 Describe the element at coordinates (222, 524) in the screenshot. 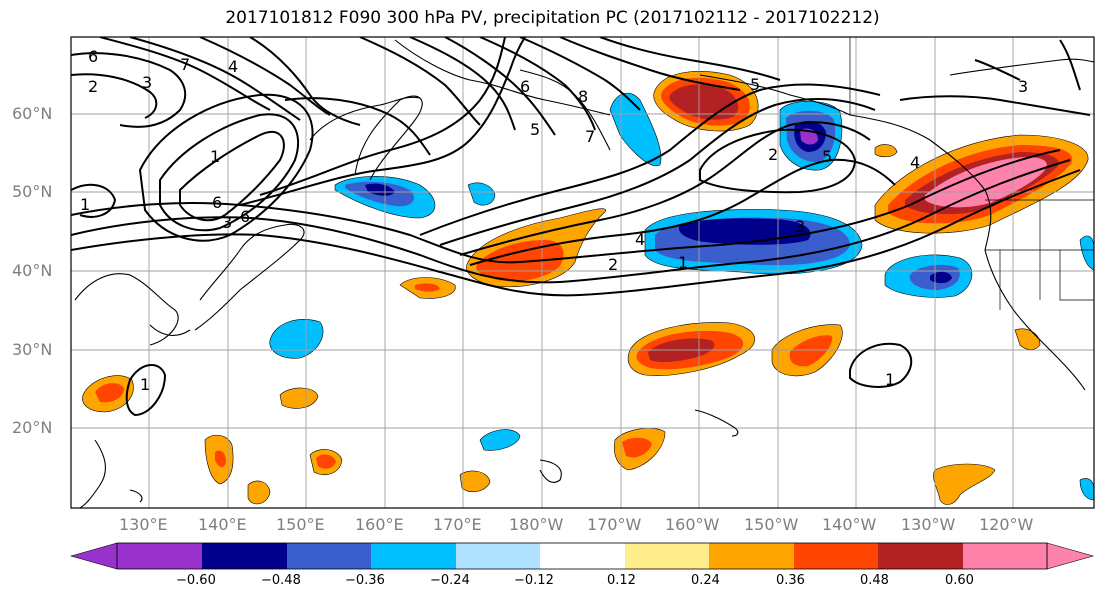

I see `lon-label: 140°E` at that location.